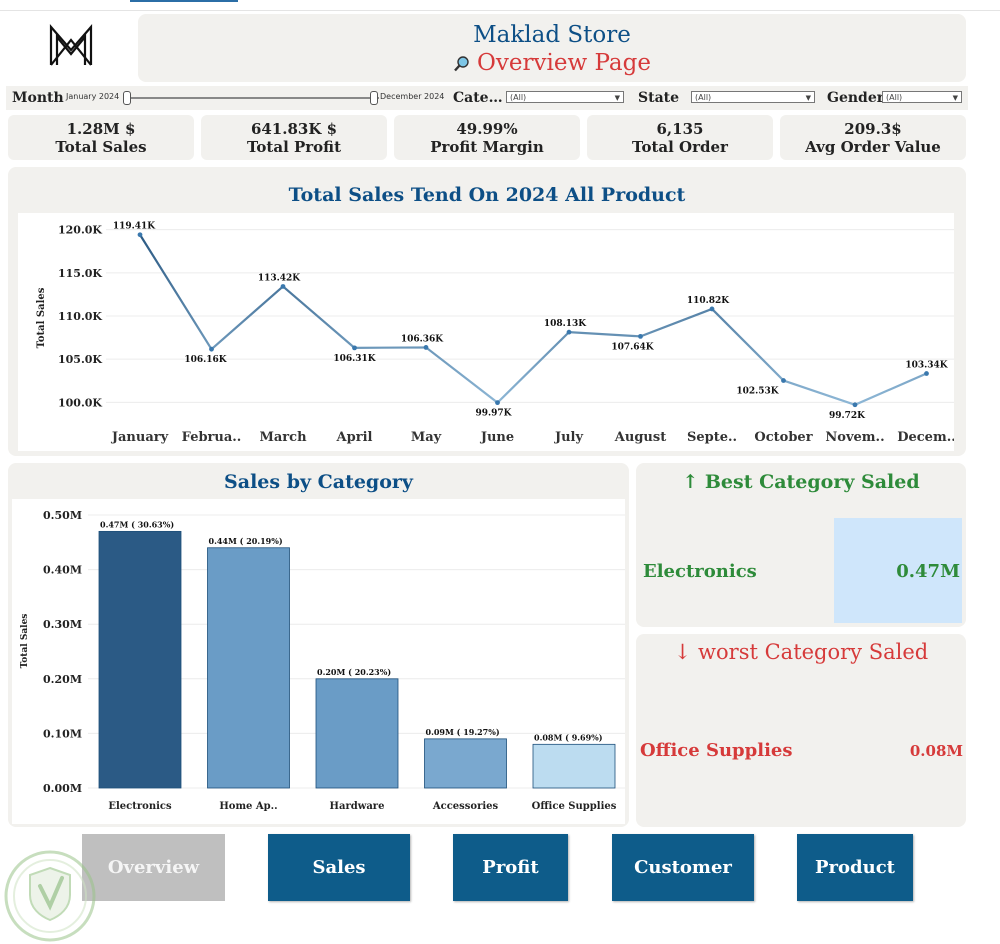  What do you see at coordinates (510, 867) in the screenshot?
I see `nav-profit-button: Profit` at bounding box center [510, 867].